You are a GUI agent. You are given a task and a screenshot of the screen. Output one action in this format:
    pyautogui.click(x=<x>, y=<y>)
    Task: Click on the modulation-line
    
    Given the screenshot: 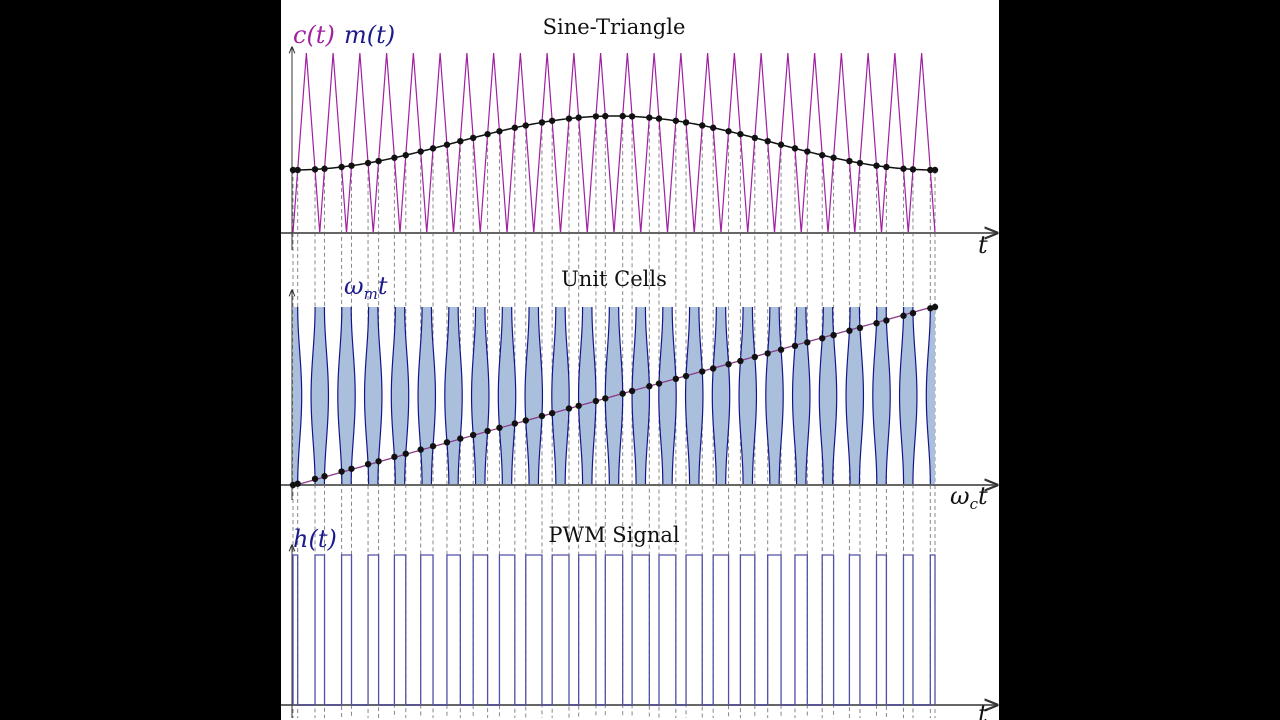 What is the action you would take?
    pyautogui.click(x=614, y=143)
    